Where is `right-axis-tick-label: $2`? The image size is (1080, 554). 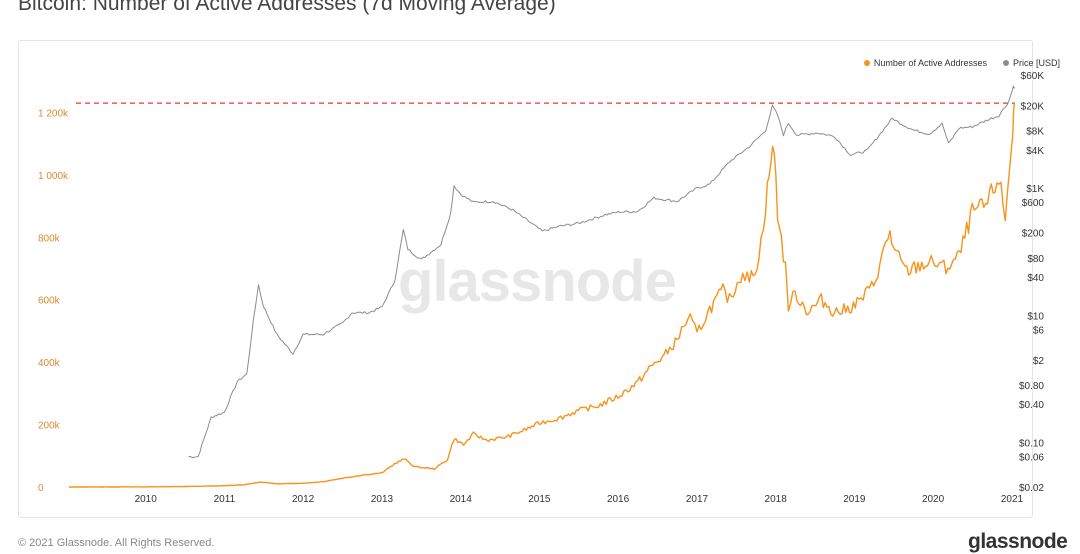 right-axis-tick-label: $2 is located at coordinates (1039, 361).